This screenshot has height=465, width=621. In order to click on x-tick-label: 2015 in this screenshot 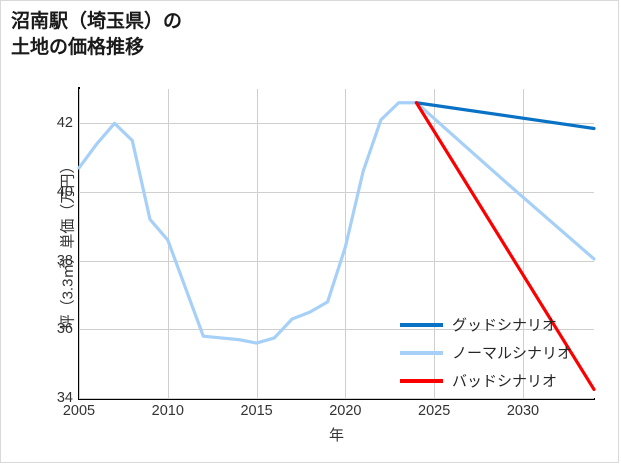, I will do `click(256, 411)`.